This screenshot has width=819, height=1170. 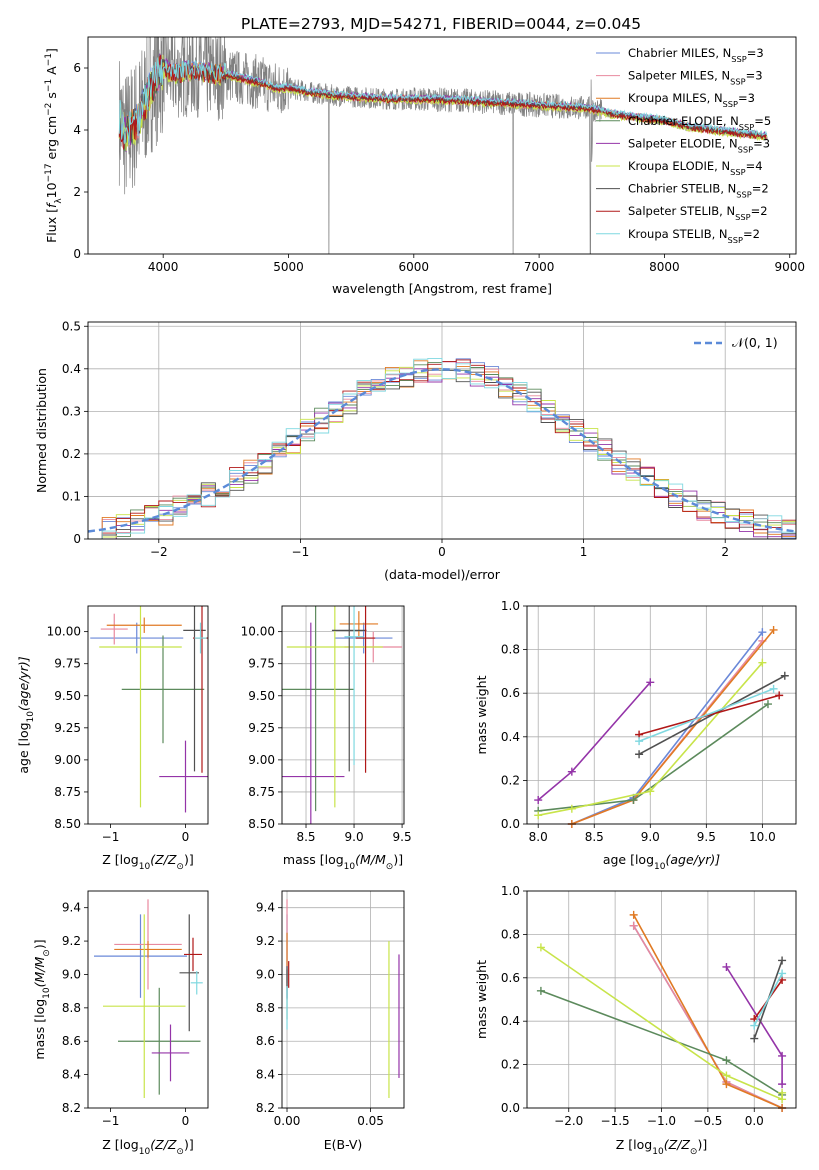 I want to click on y-tick-label: 8.2, so click(x=71, y=1108).